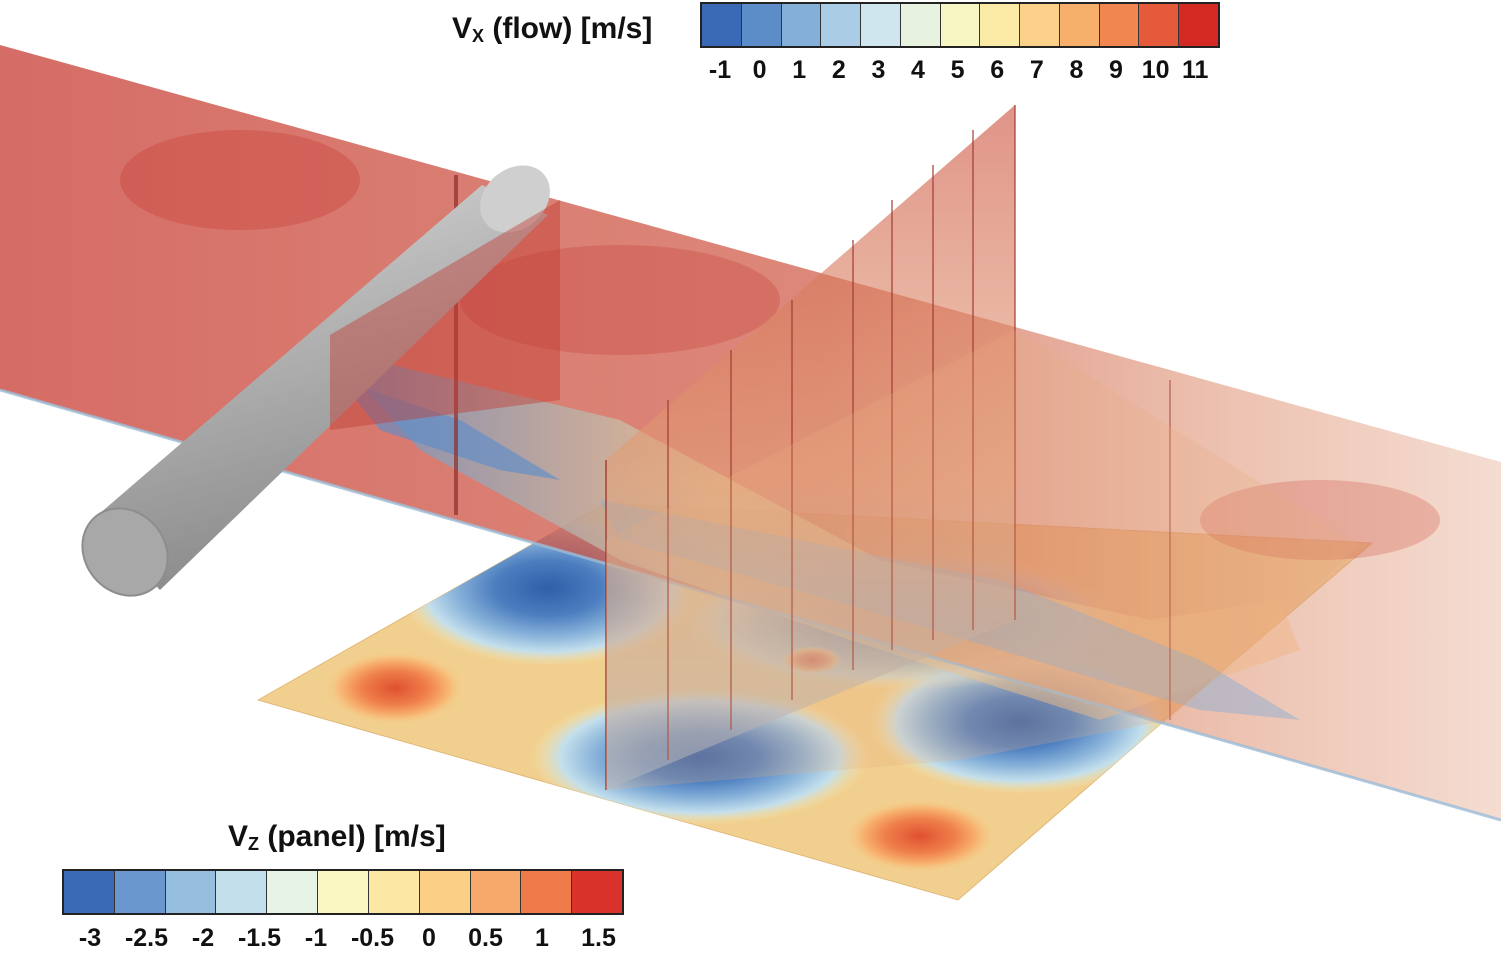 The width and height of the screenshot is (1501, 953). Describe the element at coordinates (372, 938) in the screenshot. I see `panel-colorbar-tick-label: -0.5` at that location.